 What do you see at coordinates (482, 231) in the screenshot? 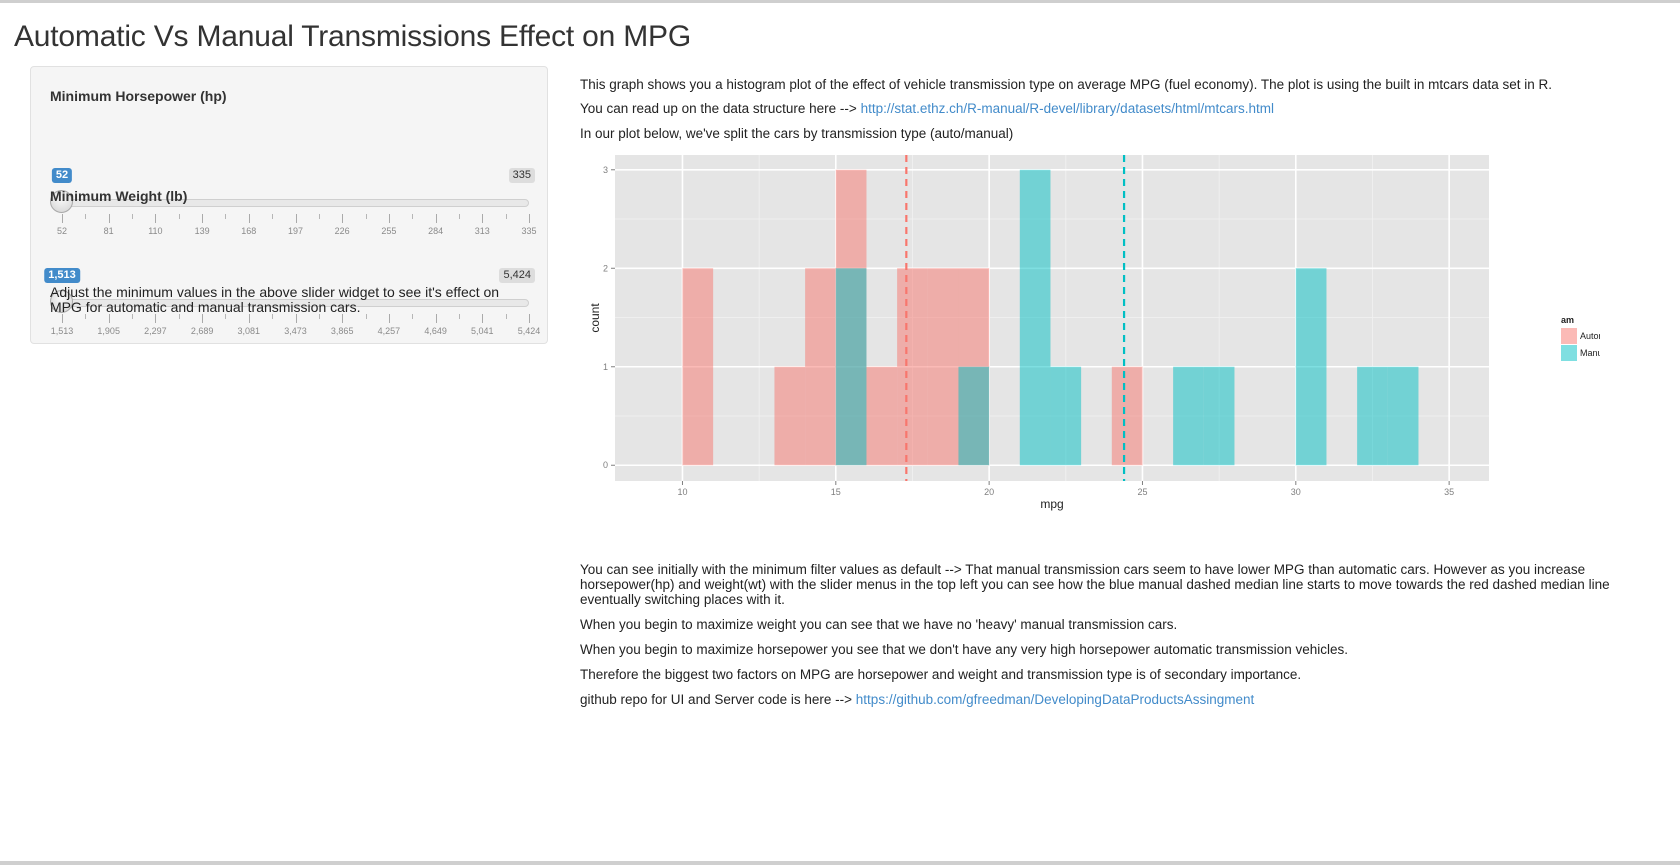
I see `slider-tick-label: 313` at bounding box center [482, 231].